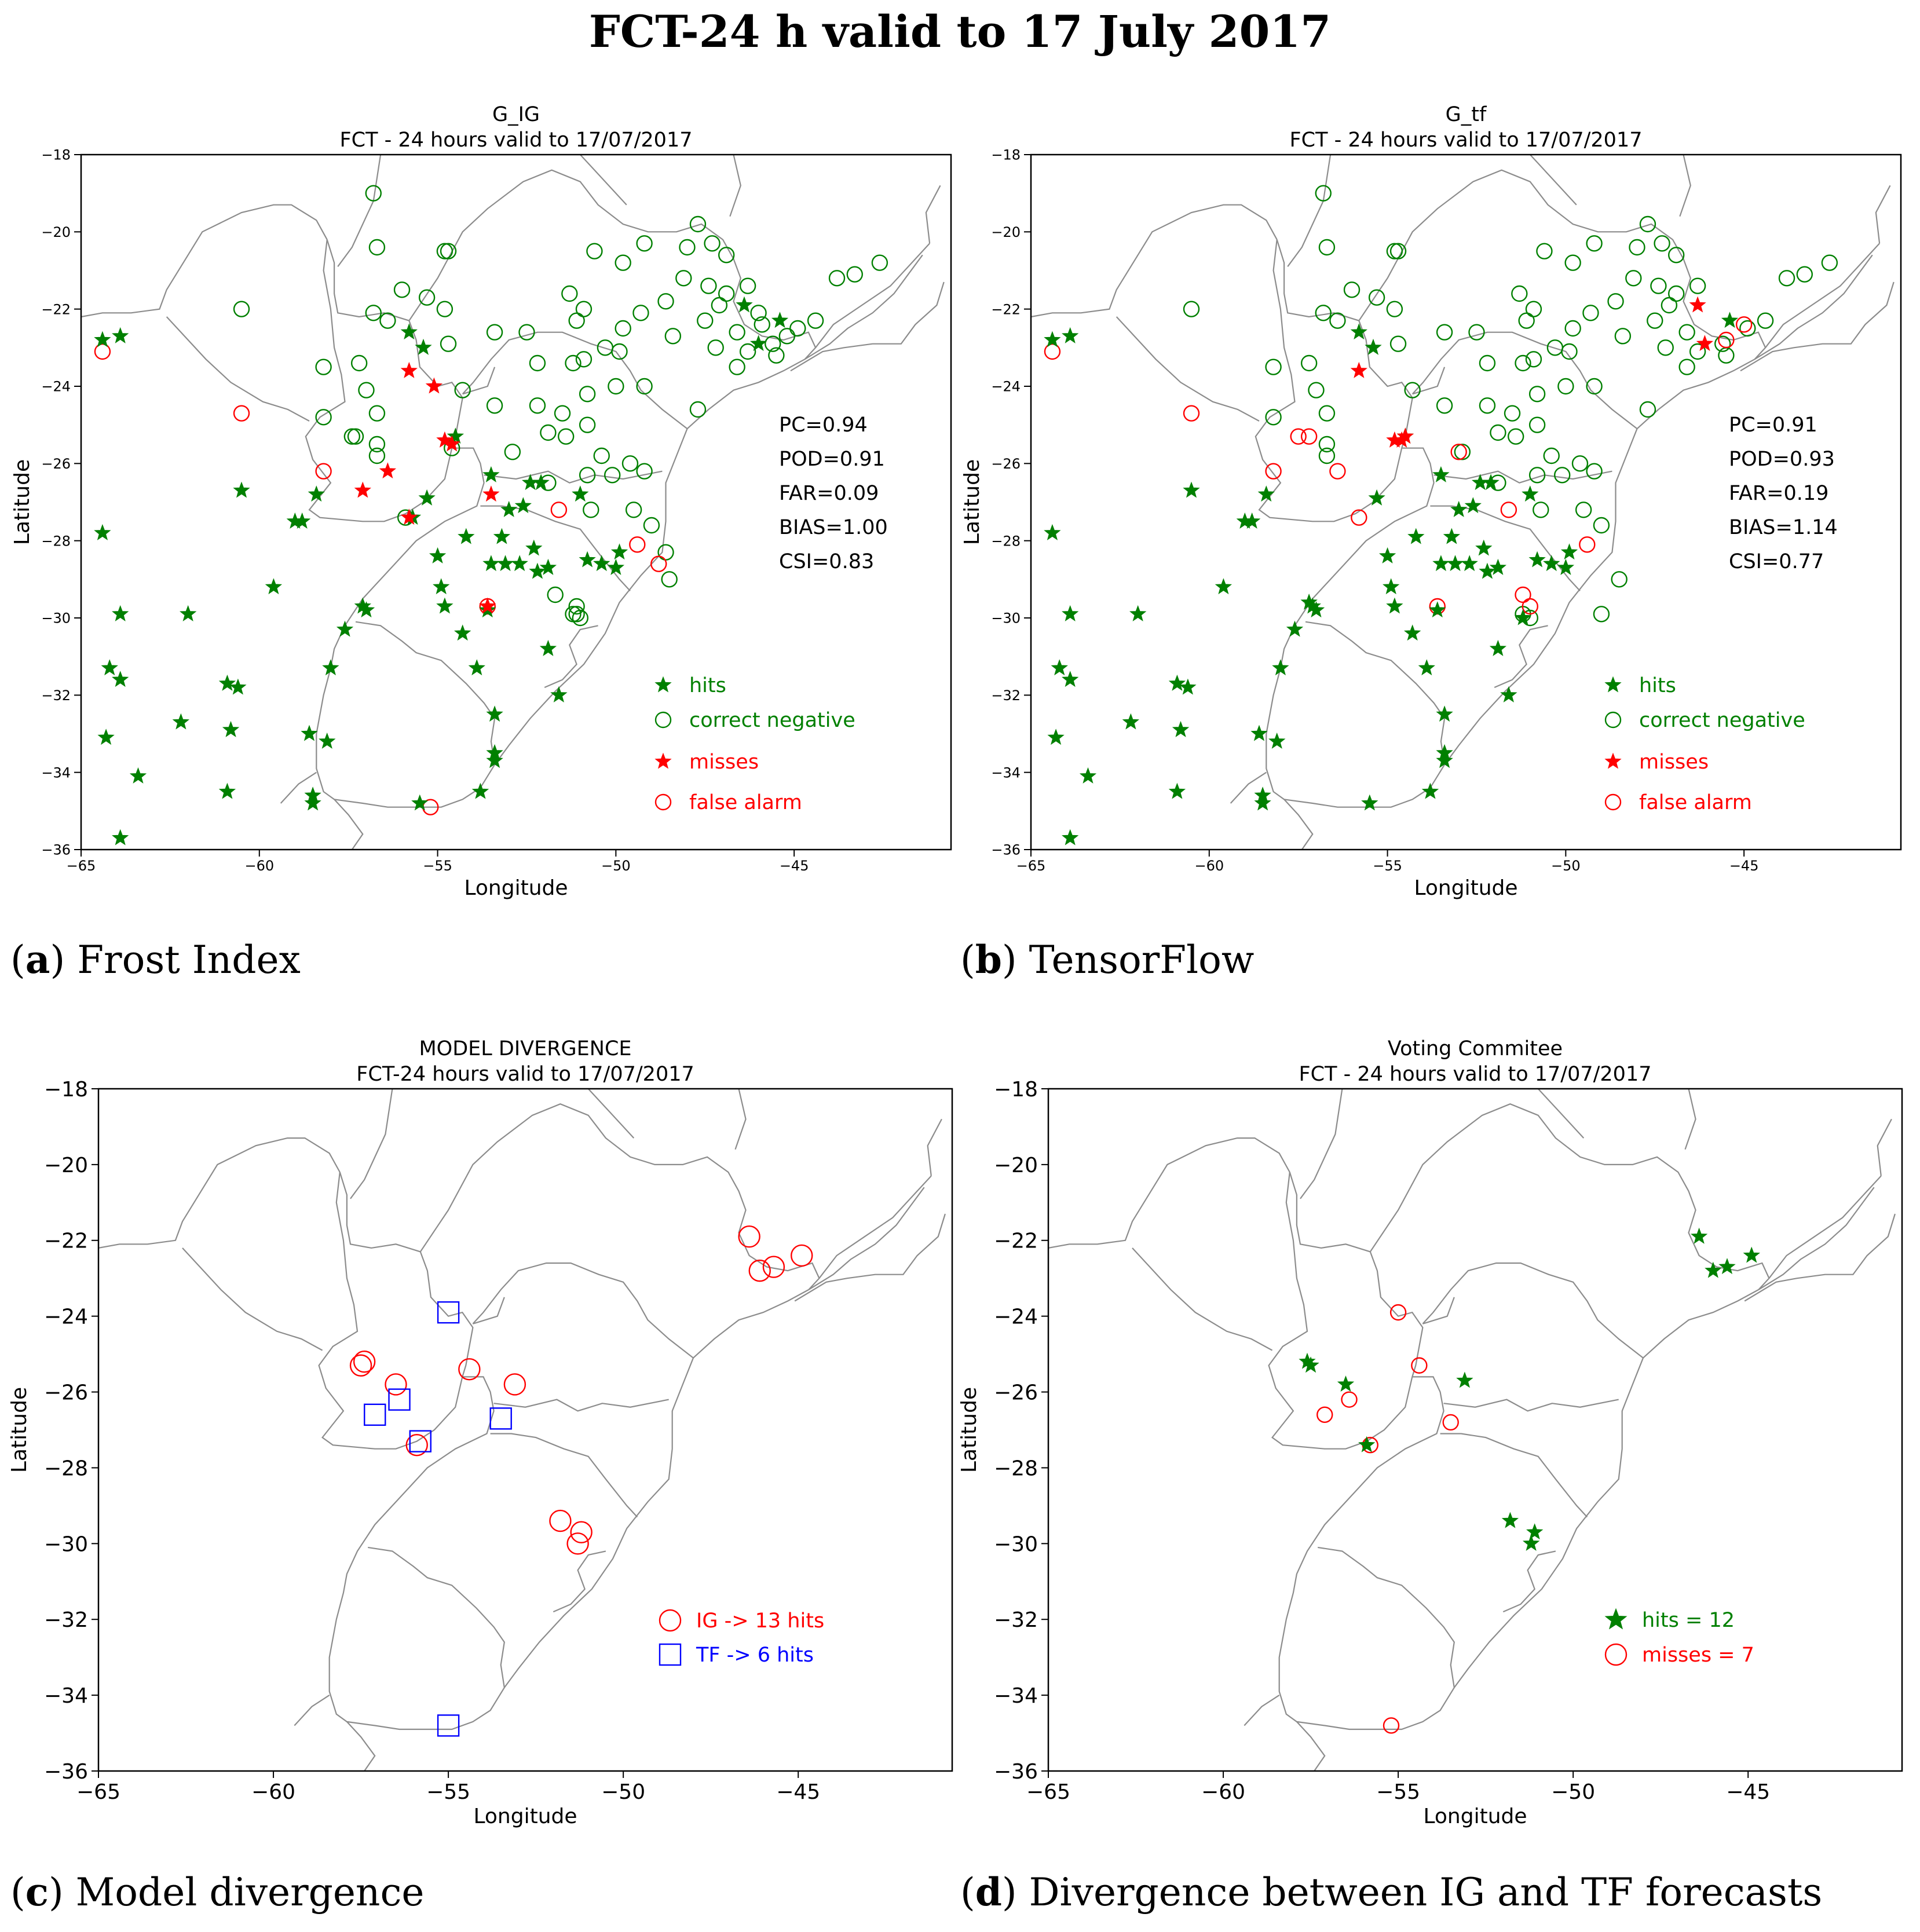 This screenshot has height=1932, width=1920. What do you see at coordinates (1613, 802) in the screenshot?
I see `legend-false-alarm-marker` at bounding box center [1613, 802].